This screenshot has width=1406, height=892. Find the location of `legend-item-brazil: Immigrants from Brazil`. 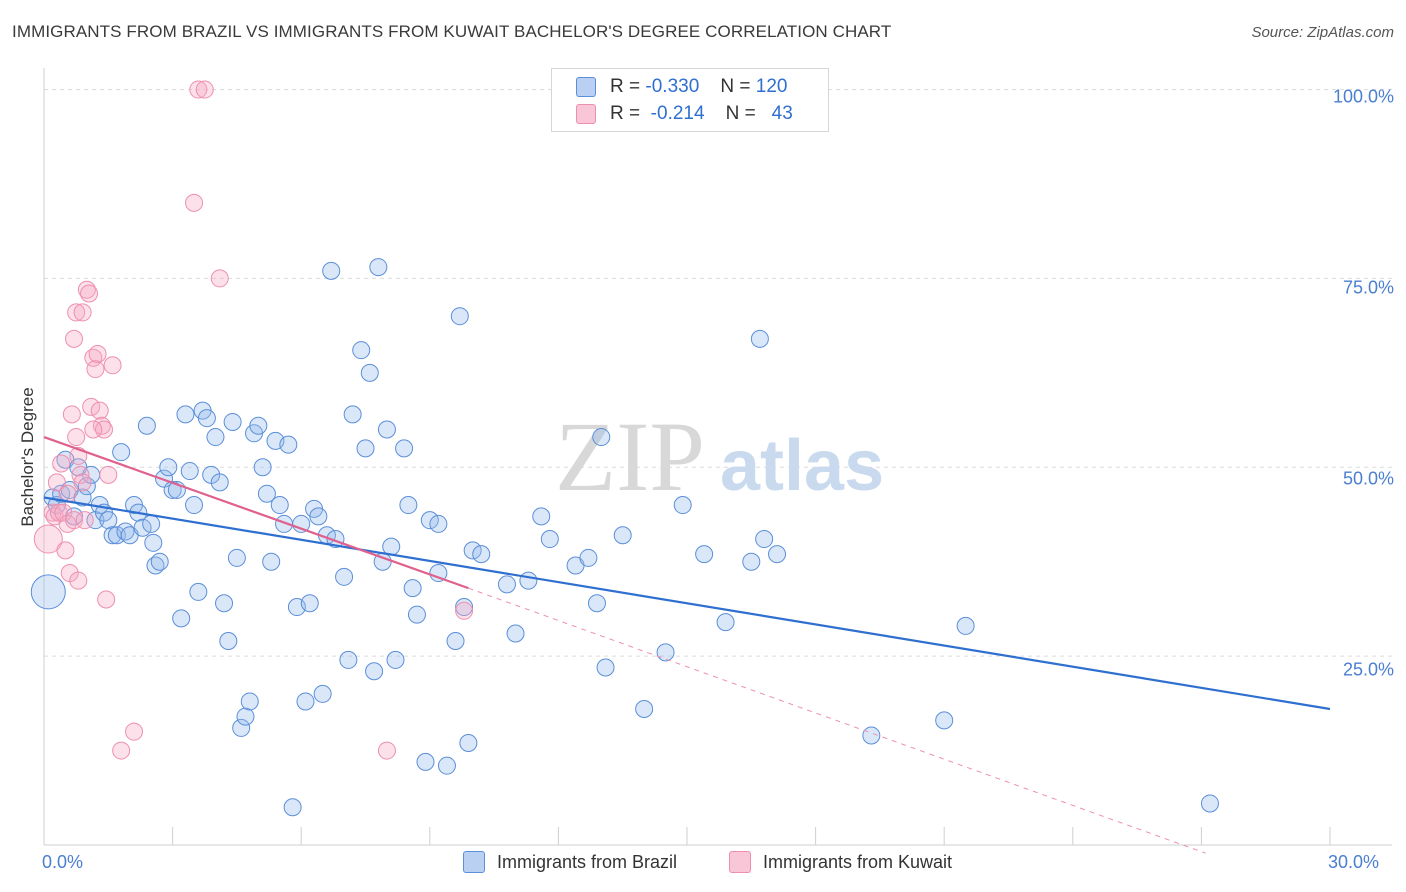

legend-item-brazil: Immigrants from Brazil is located at coordinates (570, 862).